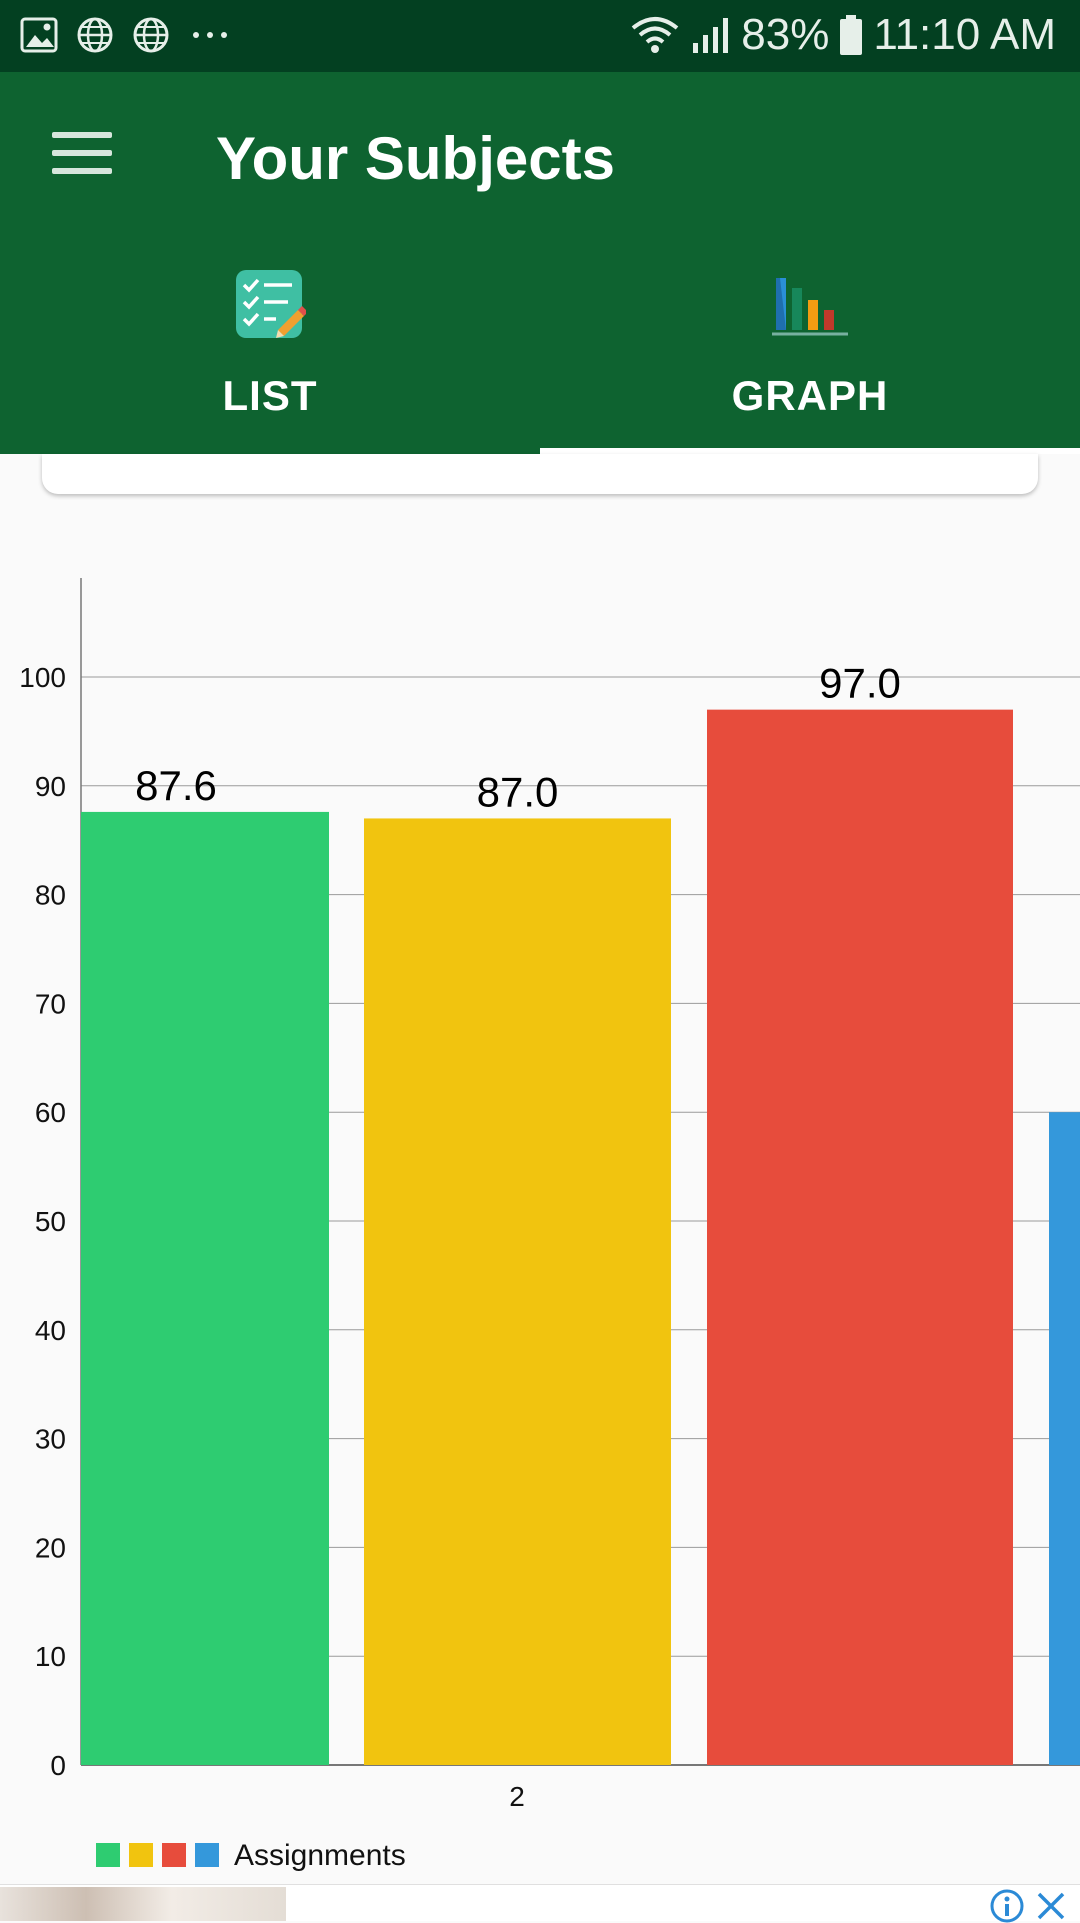 This screenshot has height=1923, width=1080. What do you see at coordinates (810, 227) in the screenshot?
I see `tab-graph: GRAPH` at bounding box center [810, 227].